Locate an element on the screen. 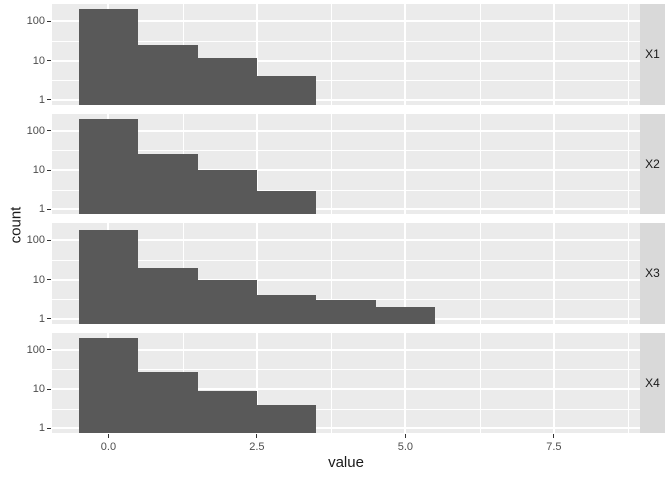 The image size is (672, 480). facet-strip-label: X4 is located at coordinates (652, 382).